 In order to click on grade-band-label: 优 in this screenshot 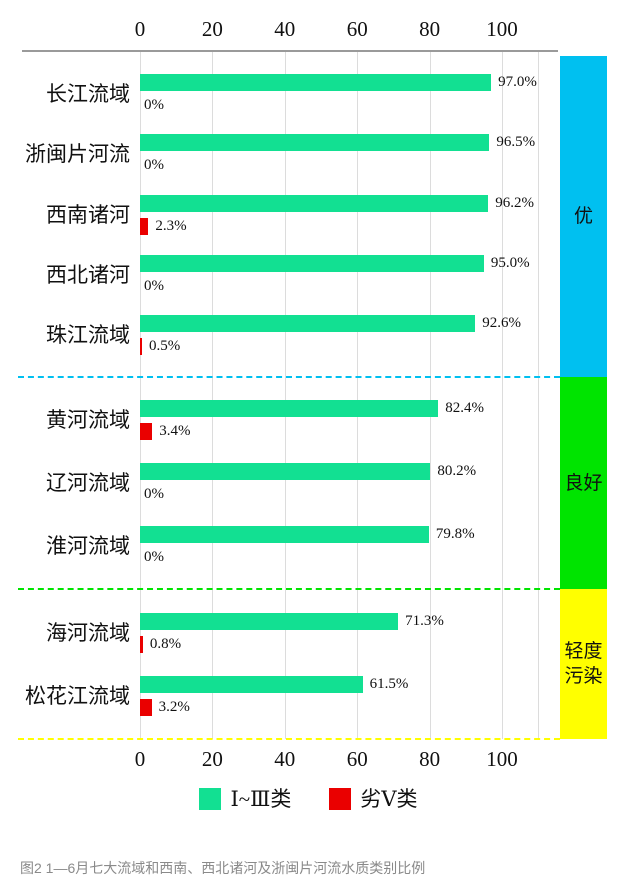, I will do `click(583, 216)`.